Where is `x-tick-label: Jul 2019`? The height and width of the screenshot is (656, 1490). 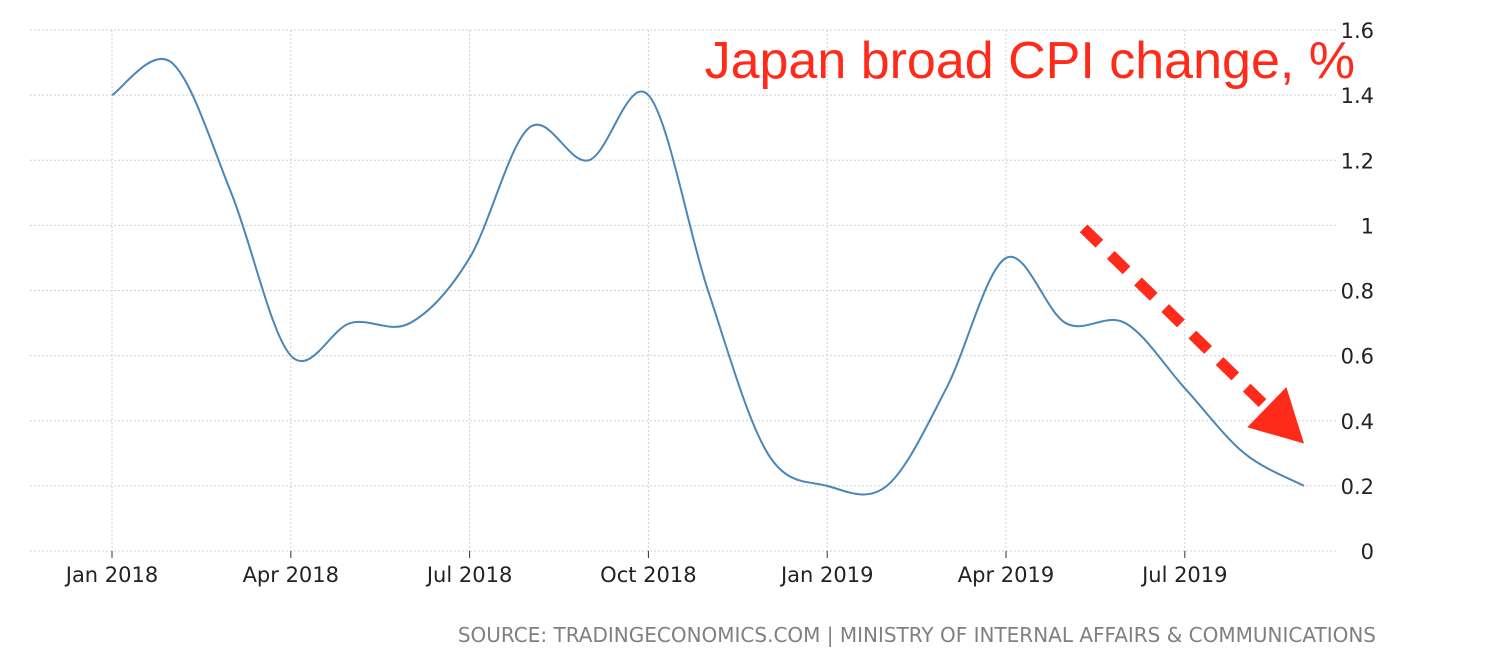 x-tick-label: Jul 2019 is located at coordinates (1183, 575).